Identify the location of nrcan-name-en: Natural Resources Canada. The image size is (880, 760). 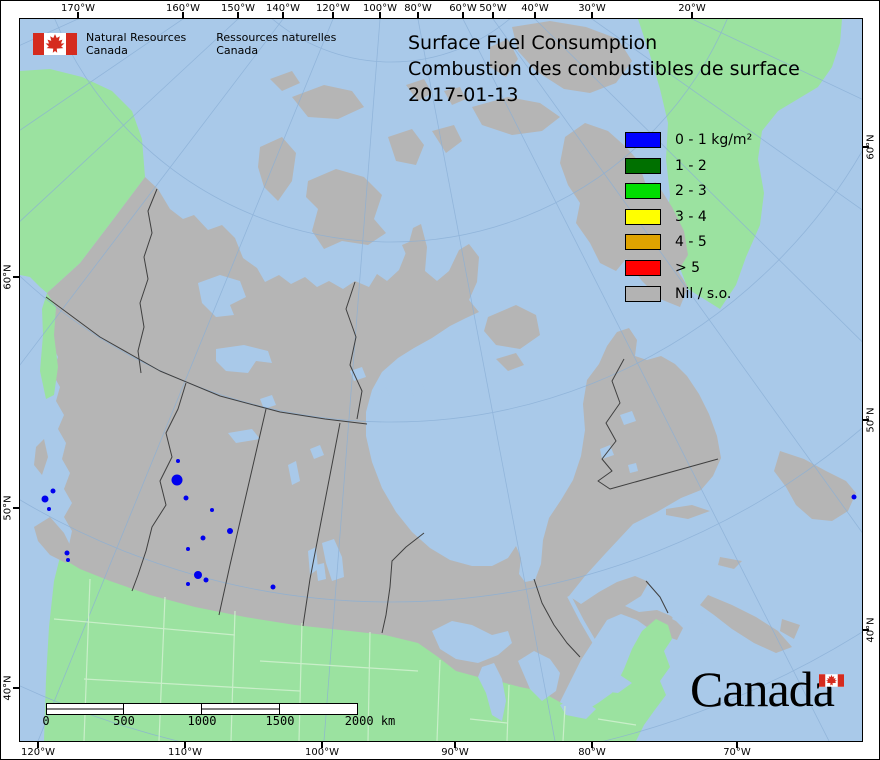
(136, 44).